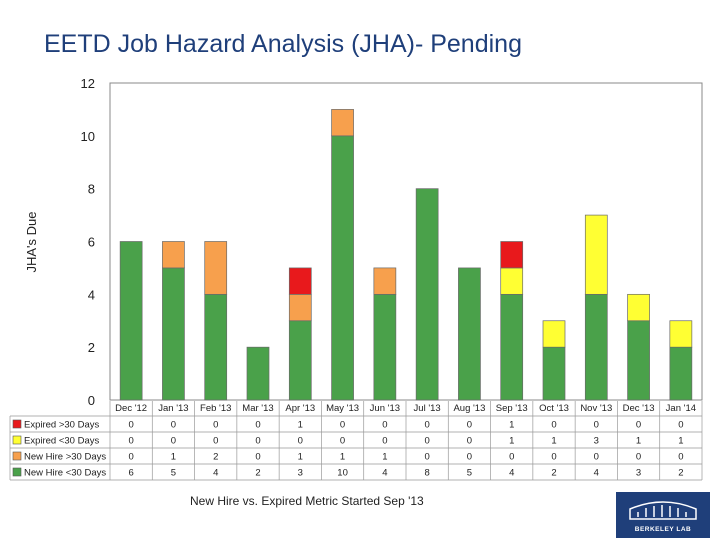 The image size is (720, 543). Describe the element at coordinates (61, 441) in the screenshot. I see `legend-label: Expired <30 Days` at that location.